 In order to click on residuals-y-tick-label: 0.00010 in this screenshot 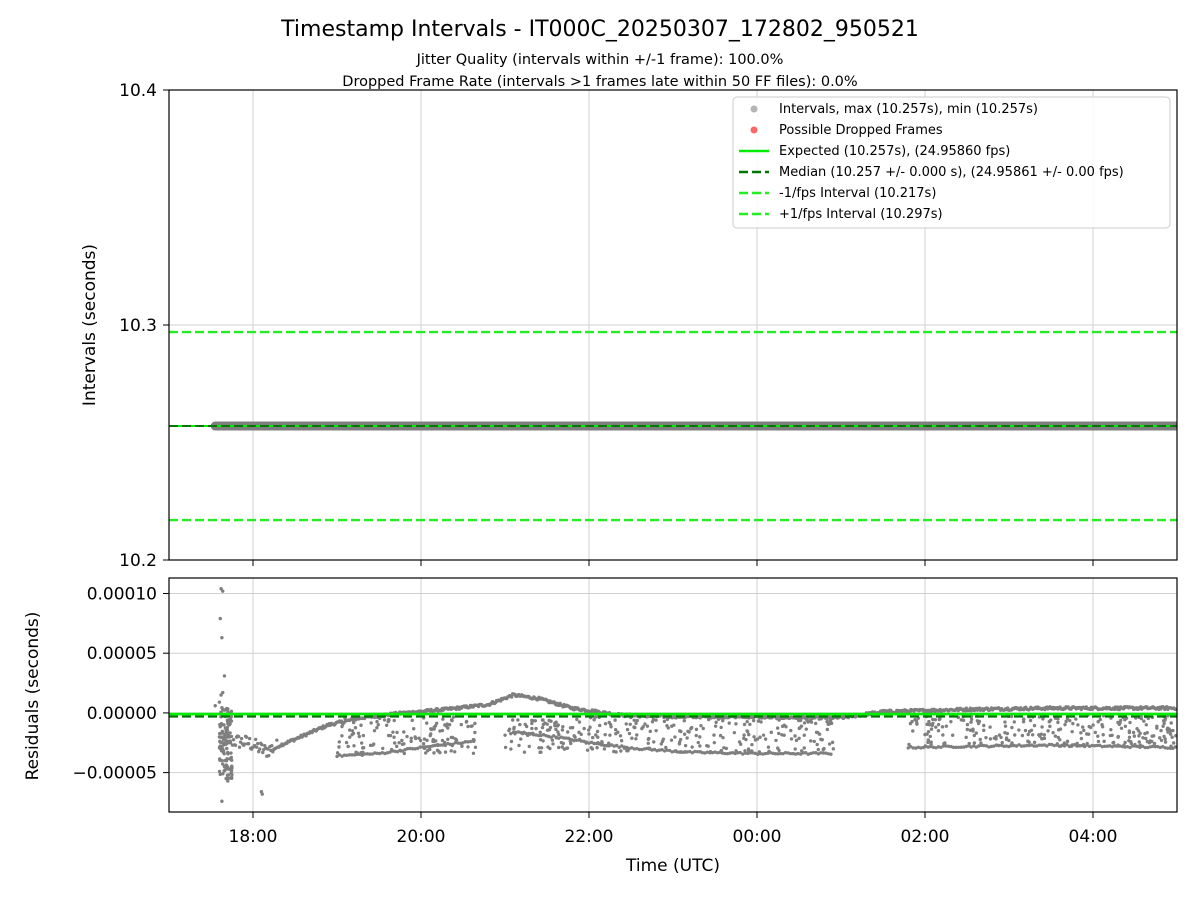, I will do `click(122, 595)`.